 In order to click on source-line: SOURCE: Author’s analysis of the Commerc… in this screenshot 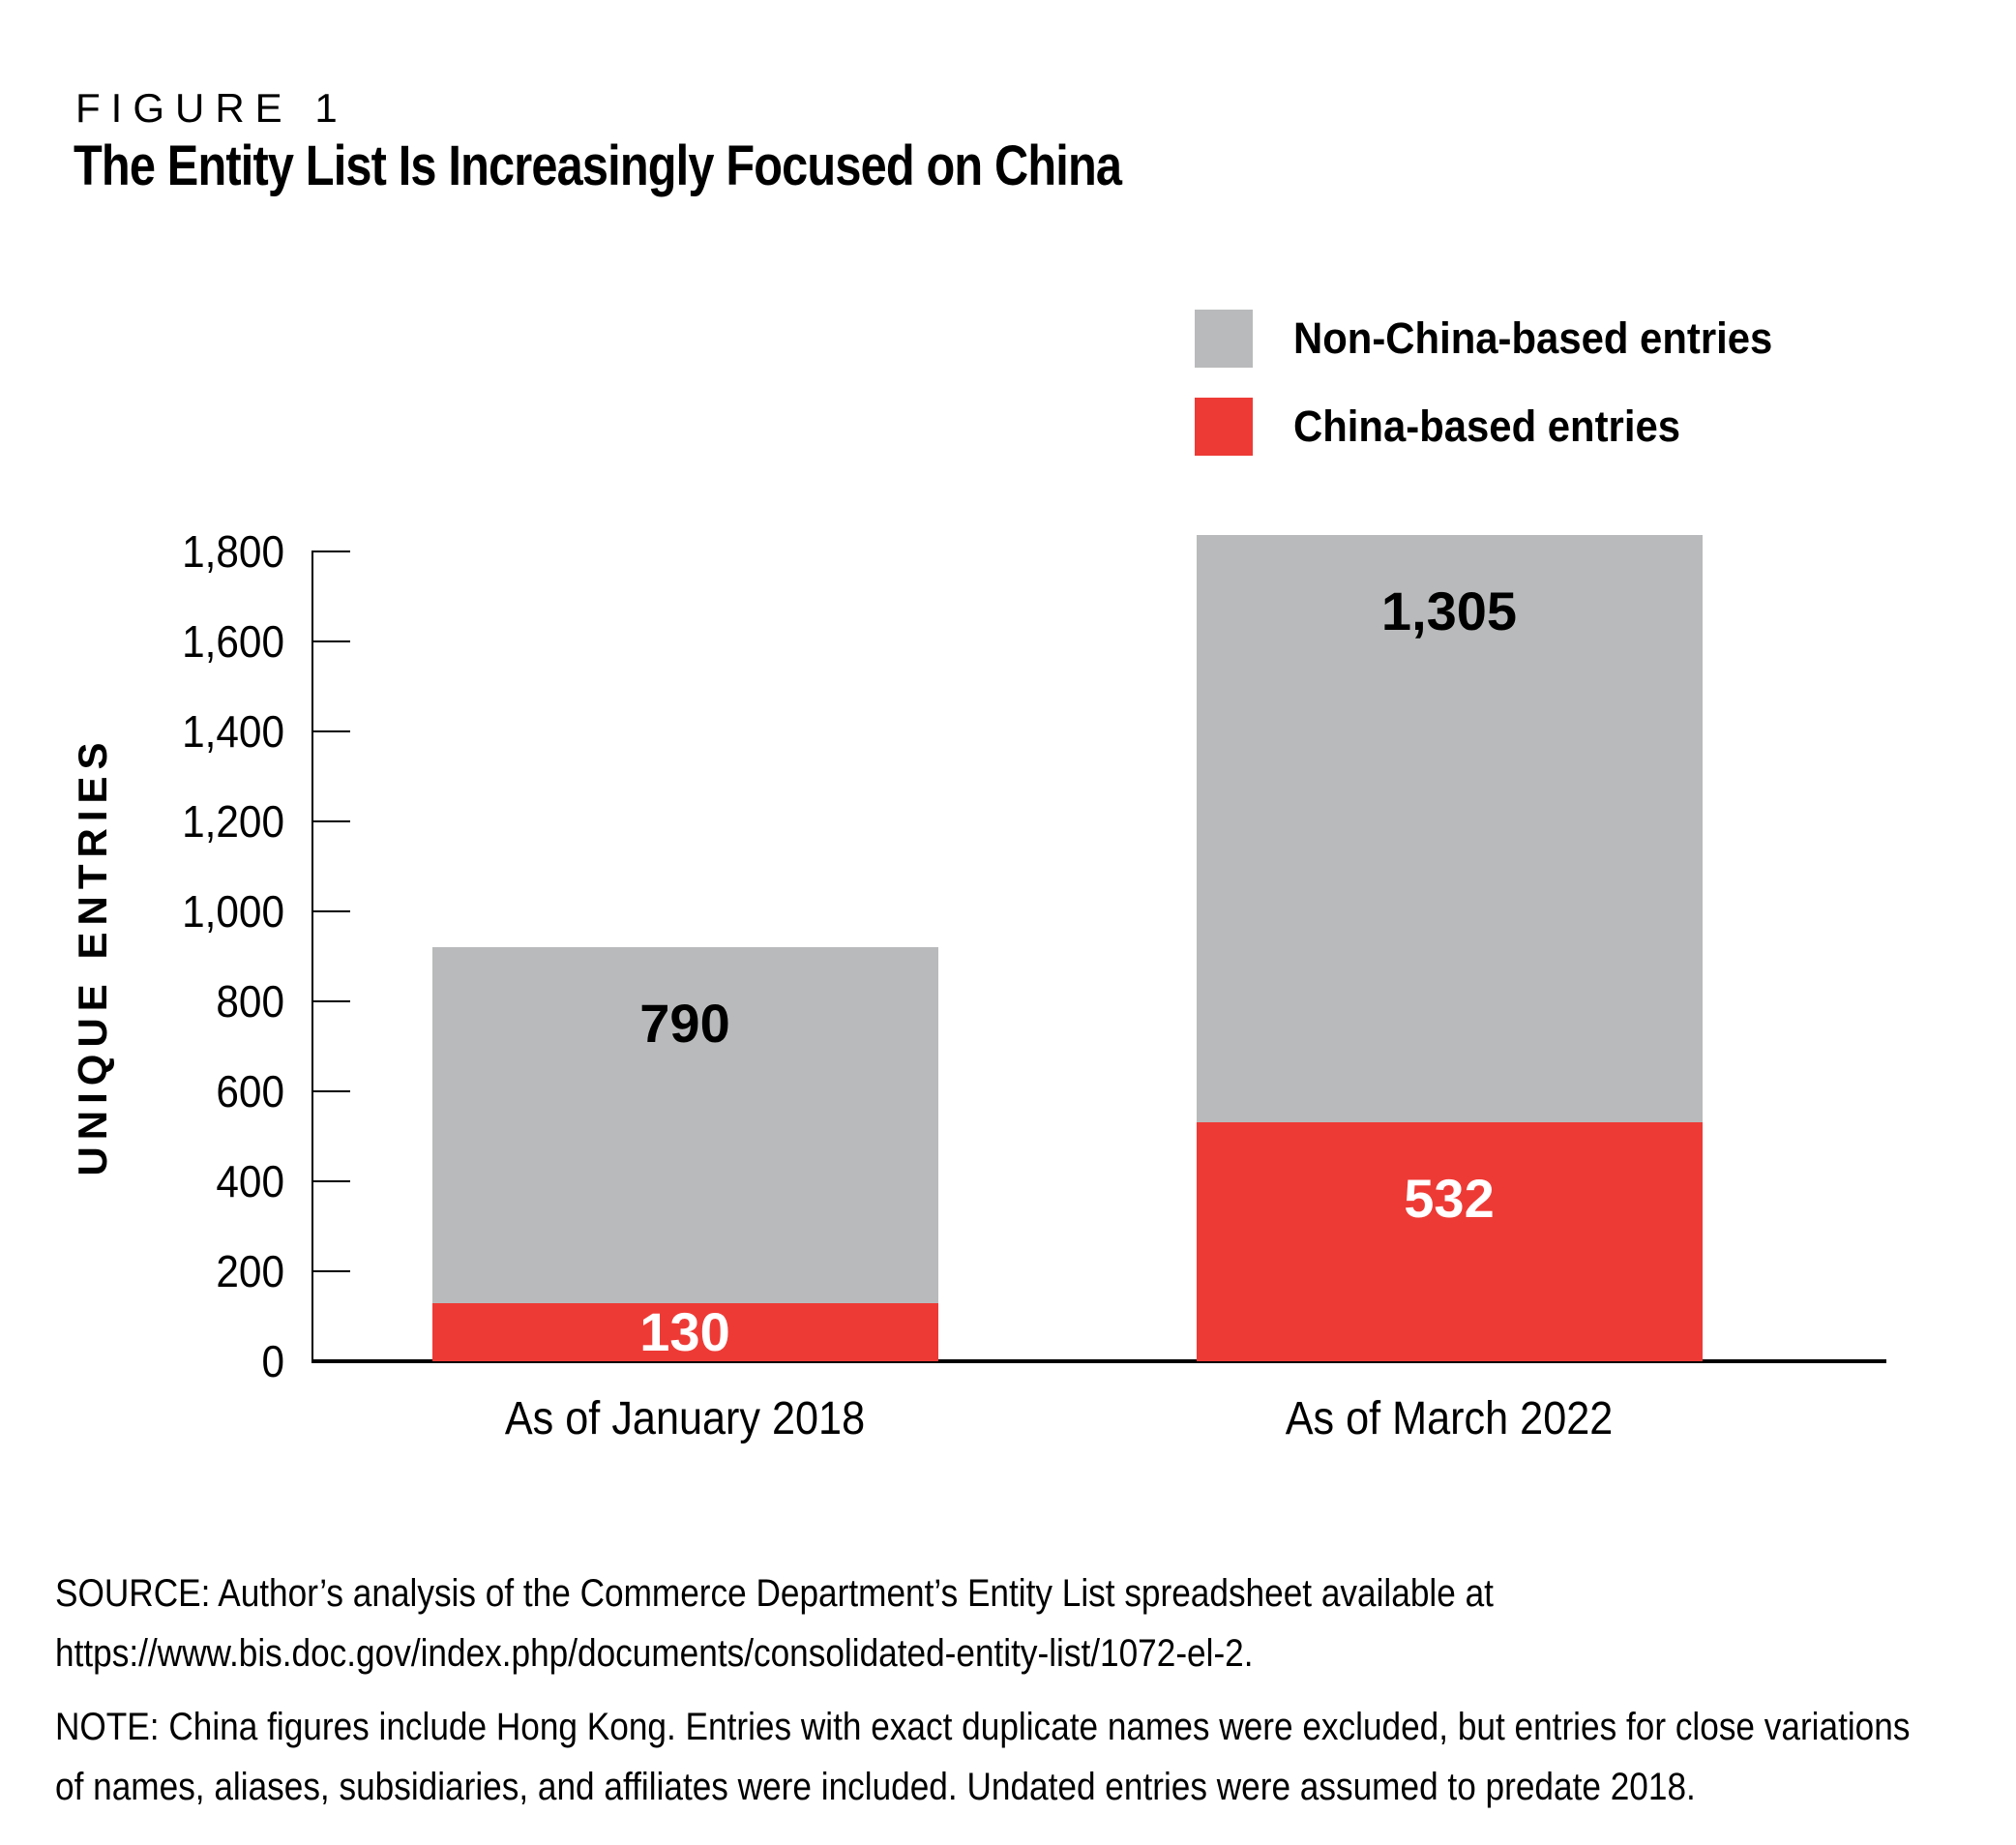, I will do `click(775, 1593)`.